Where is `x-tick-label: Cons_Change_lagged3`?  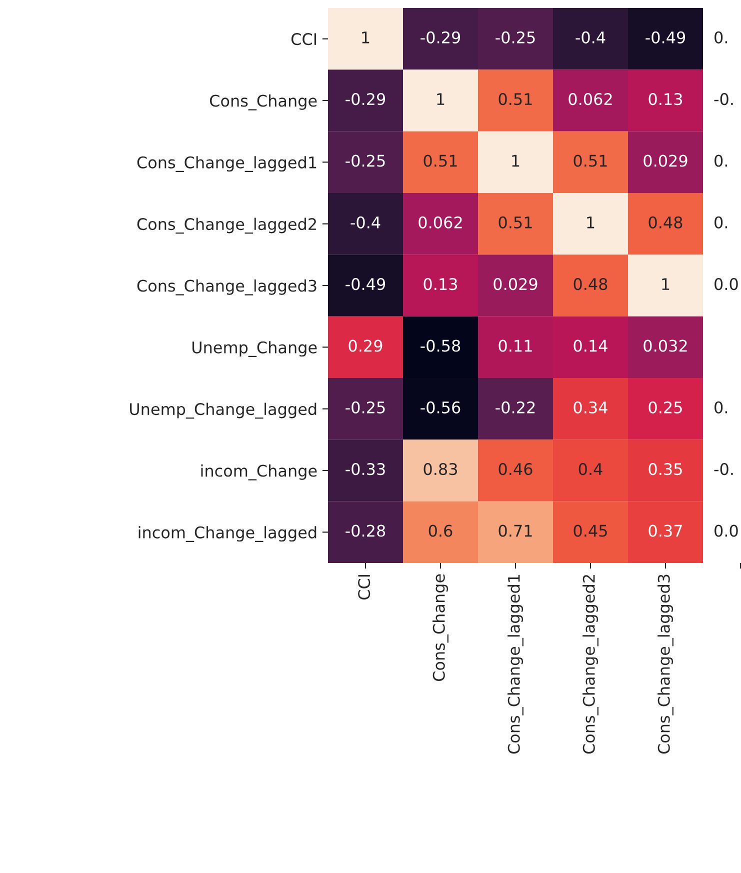
x-tick-label: Cons_Change_lagged3 is located at coordinates (666, 664).